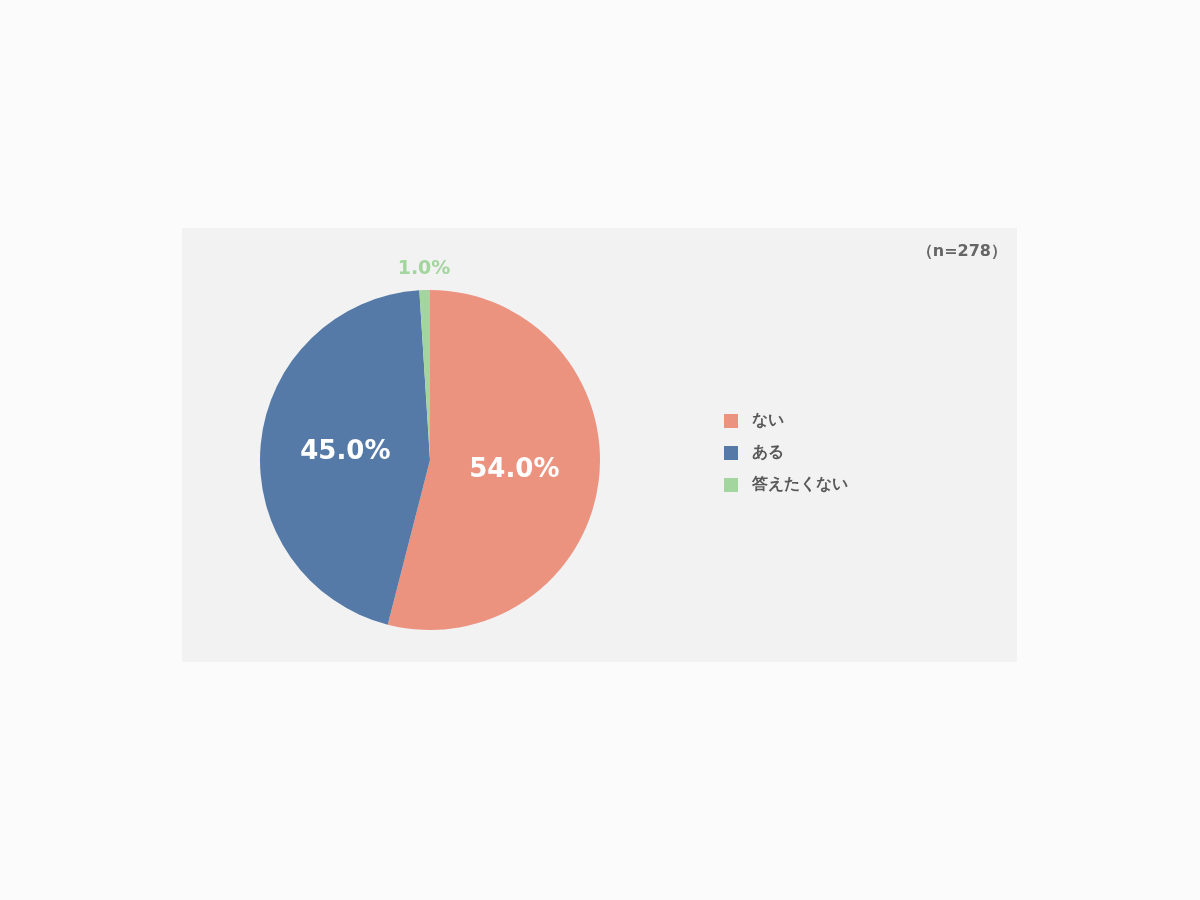 This screenshot has width=1200, height=900. What do you see at coordinates (424, 267) in the screenshot?
I see `data-label: 1.0%` at bounding box center [424, 267].